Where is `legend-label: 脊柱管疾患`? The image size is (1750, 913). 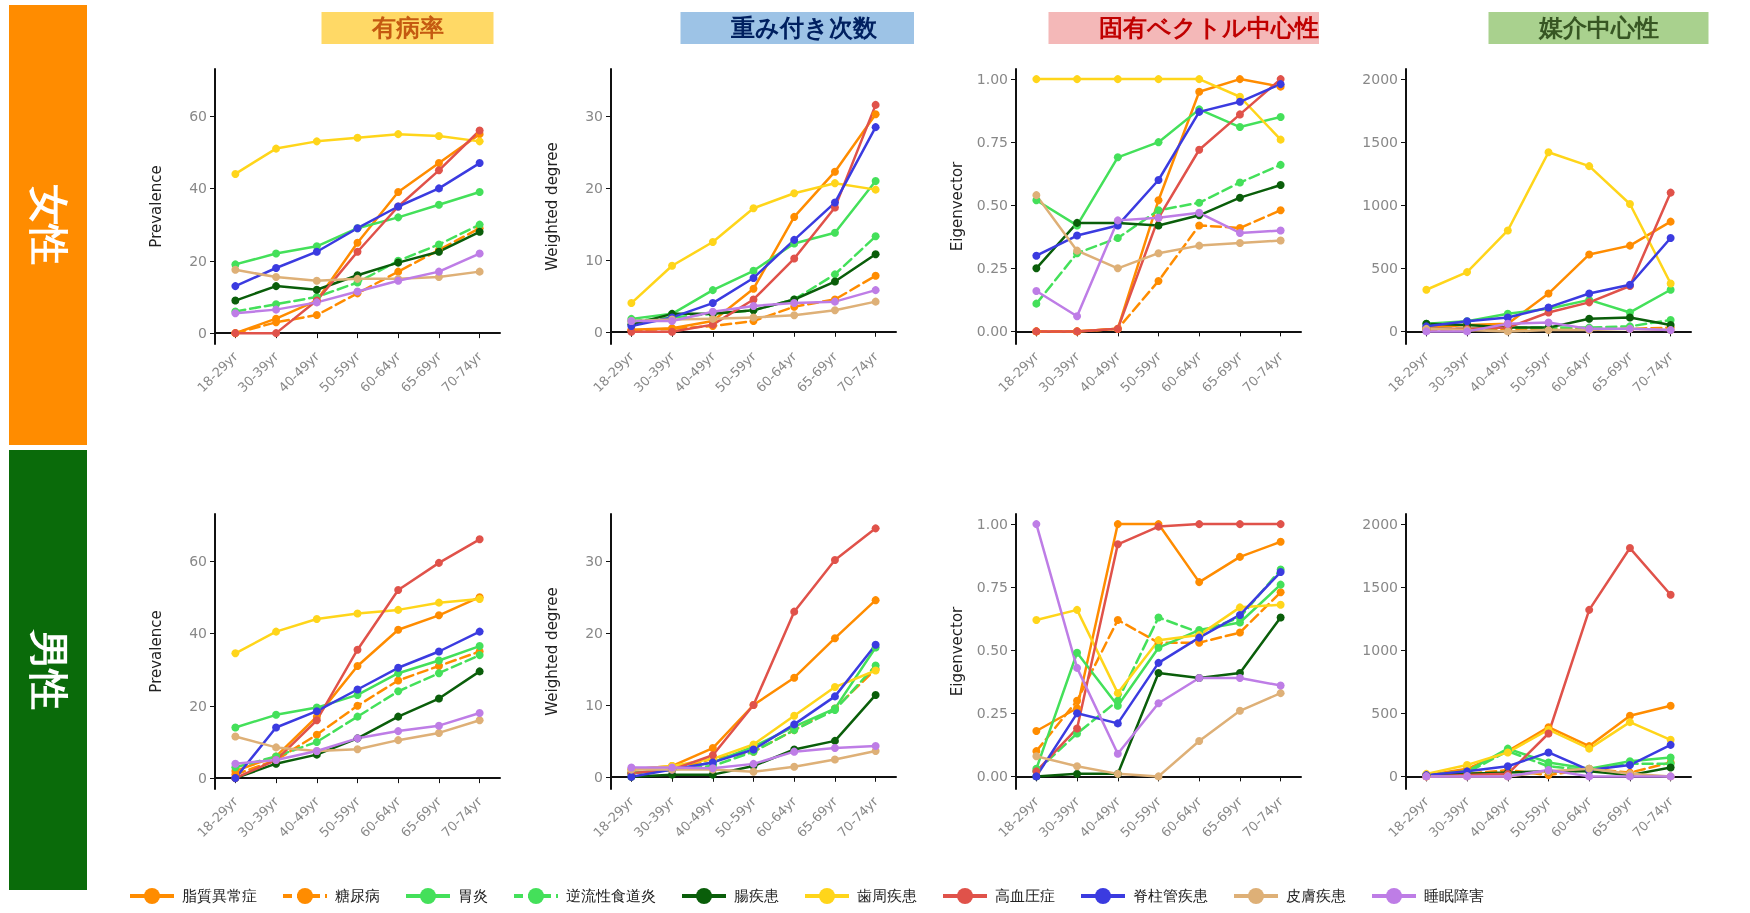
legend-label: 脊柱管疾患 is located at coordinates (1170, 896).